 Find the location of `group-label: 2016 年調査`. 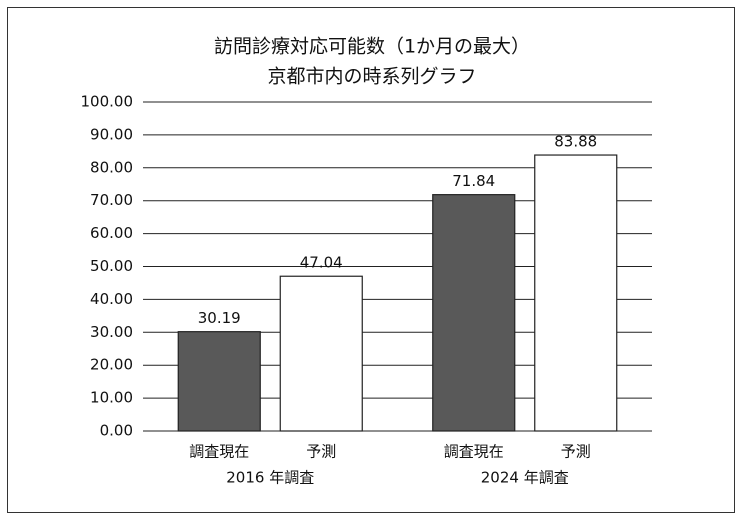

group-label: 2016 年調査 is located at coordinates (270, 478).